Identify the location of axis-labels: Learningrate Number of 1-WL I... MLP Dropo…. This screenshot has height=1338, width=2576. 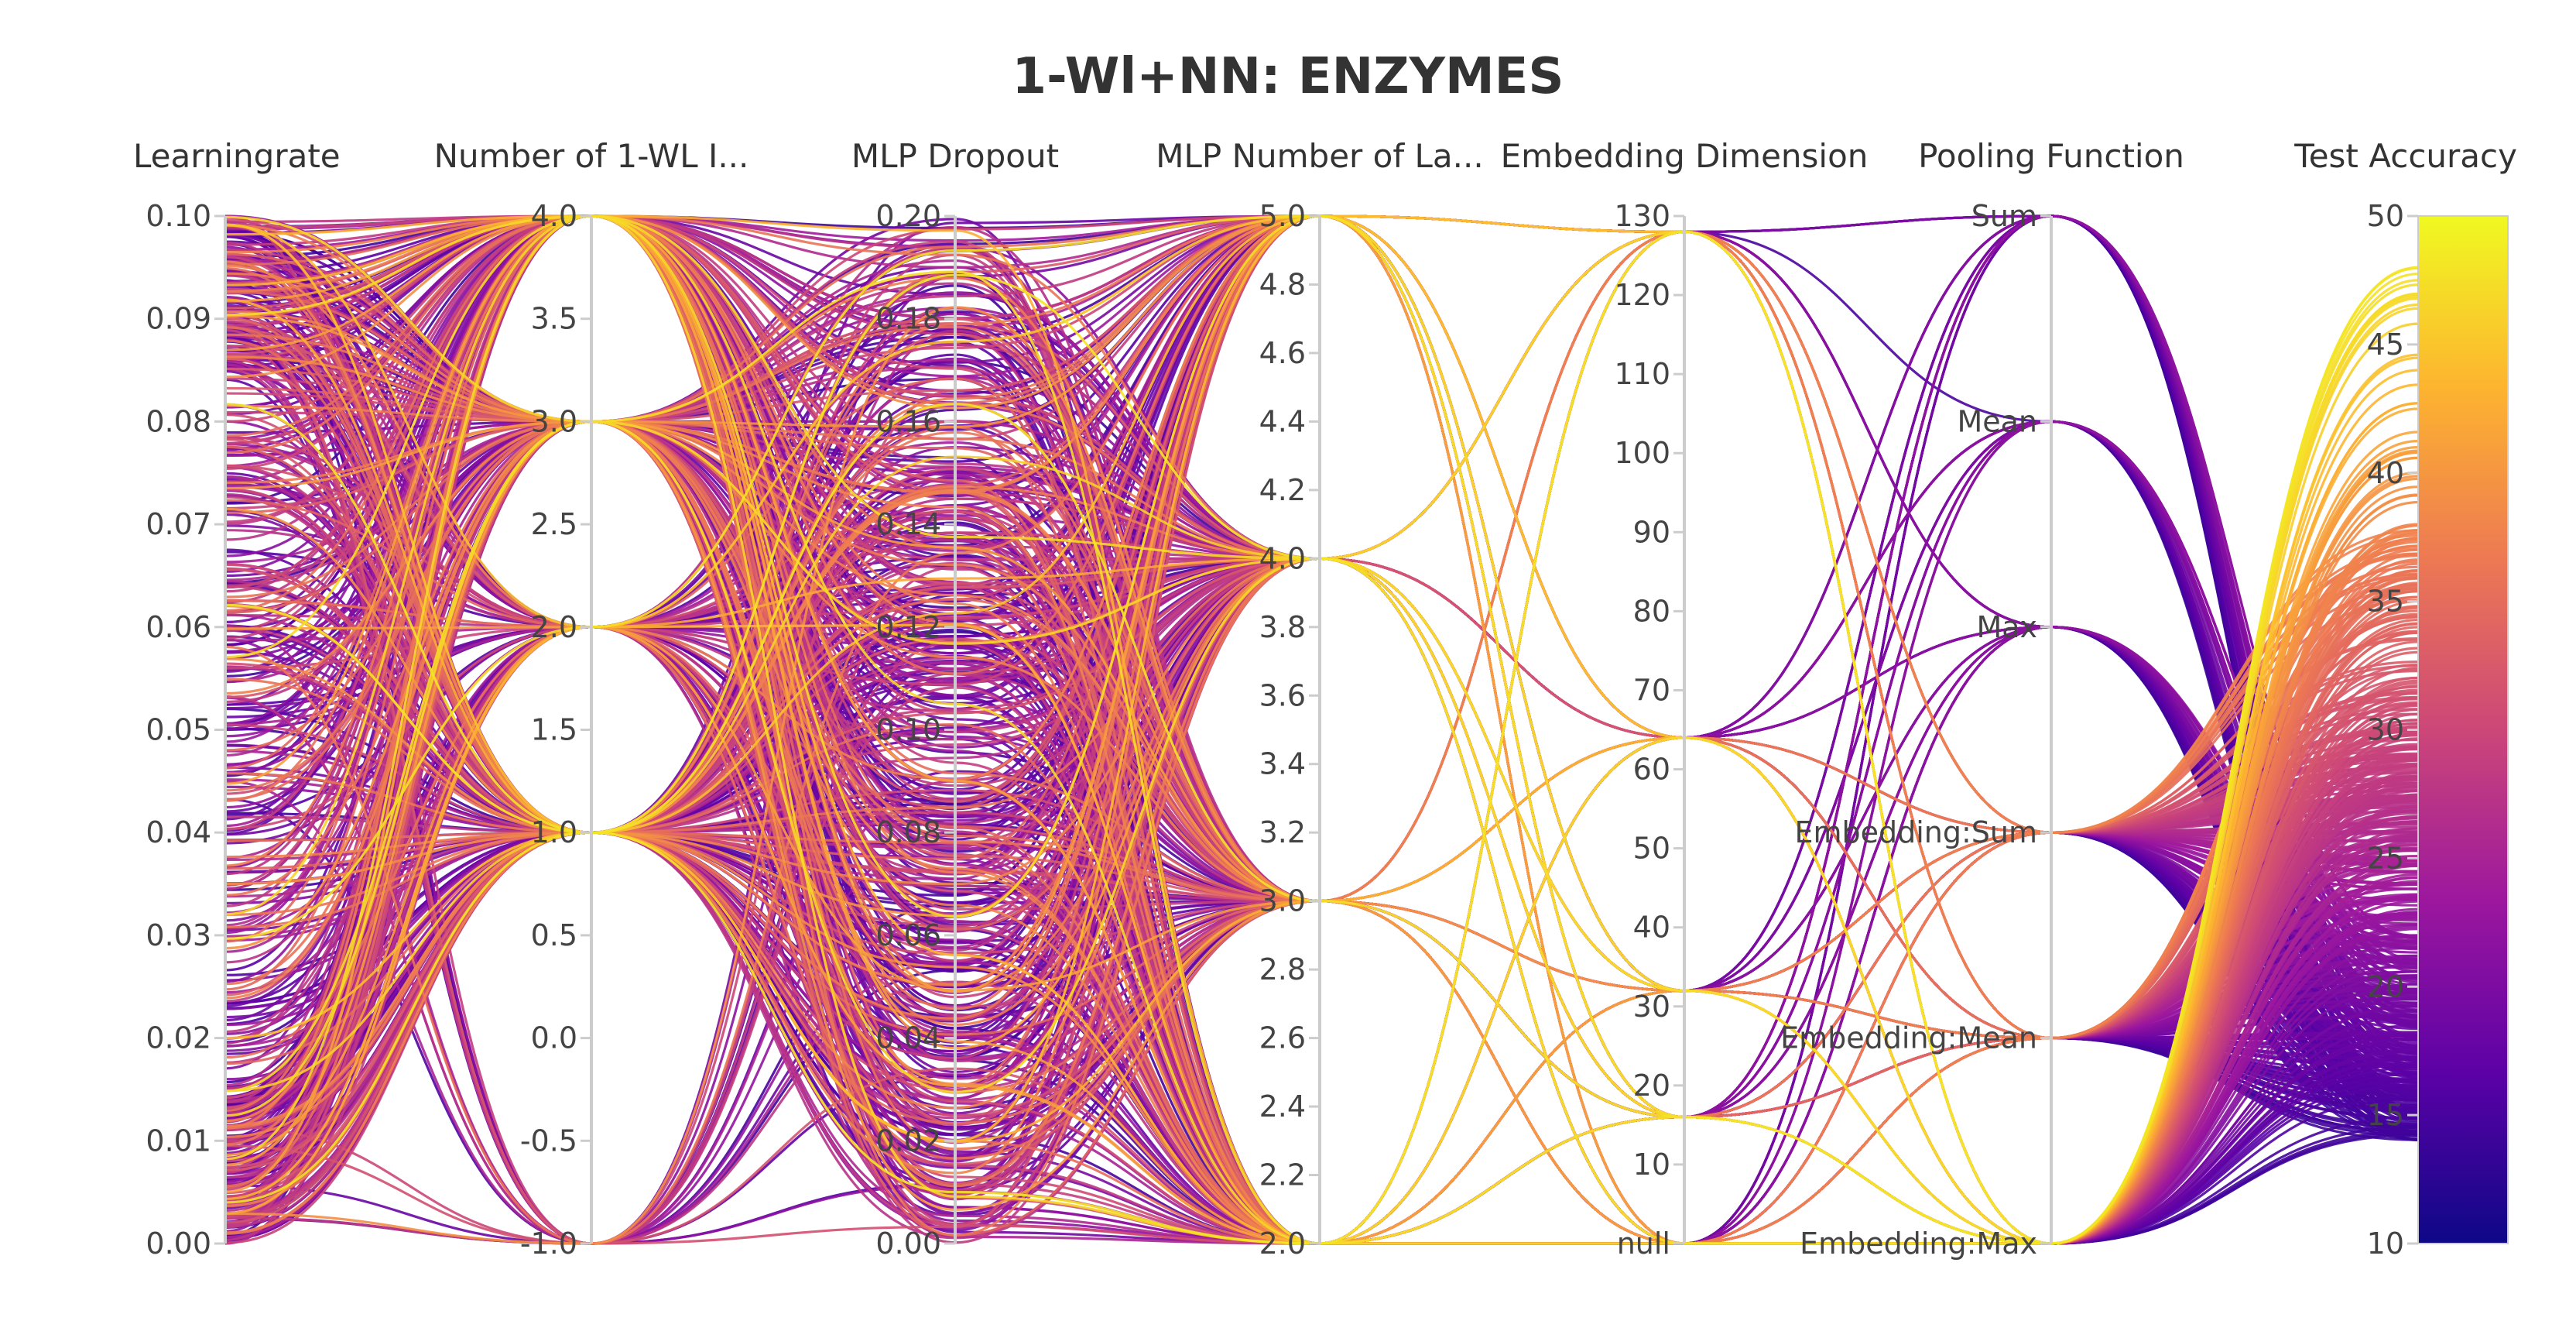
(1325, 156).